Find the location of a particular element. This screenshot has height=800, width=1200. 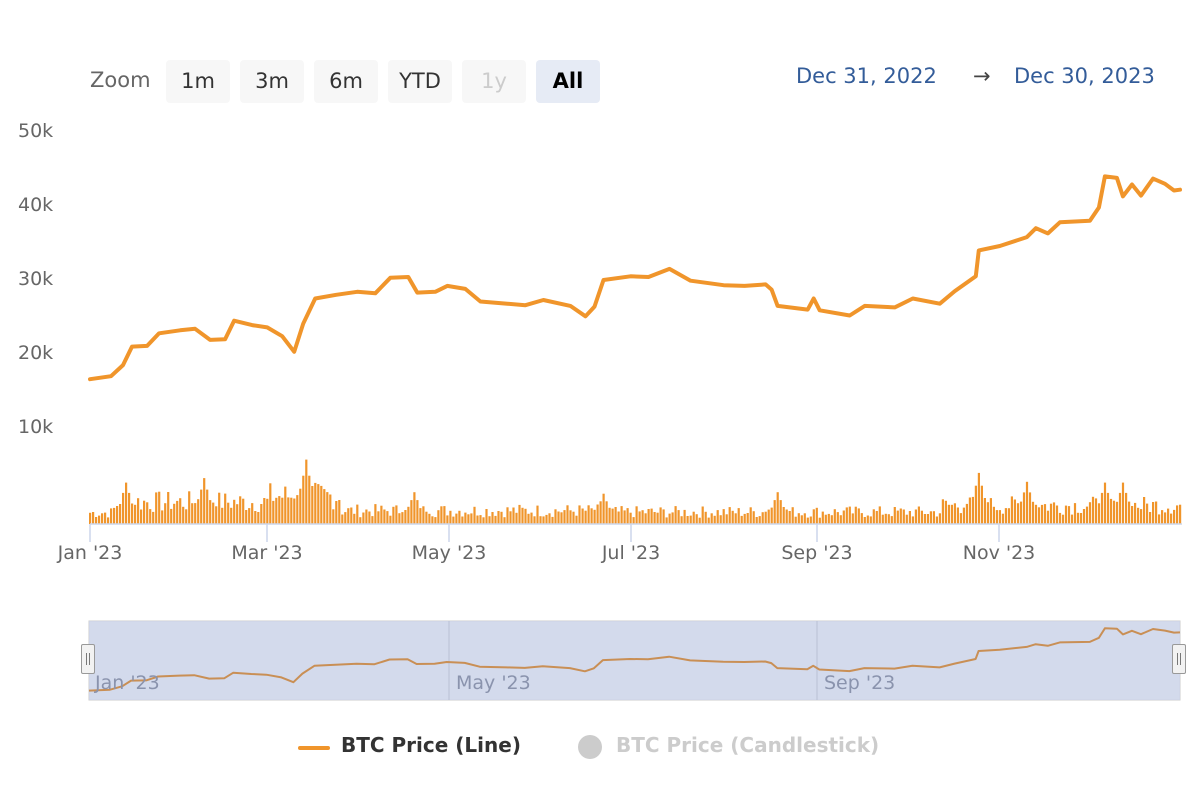

legend-item-btc-line: BTC Price (Line) is located at coordinates (431, 745).